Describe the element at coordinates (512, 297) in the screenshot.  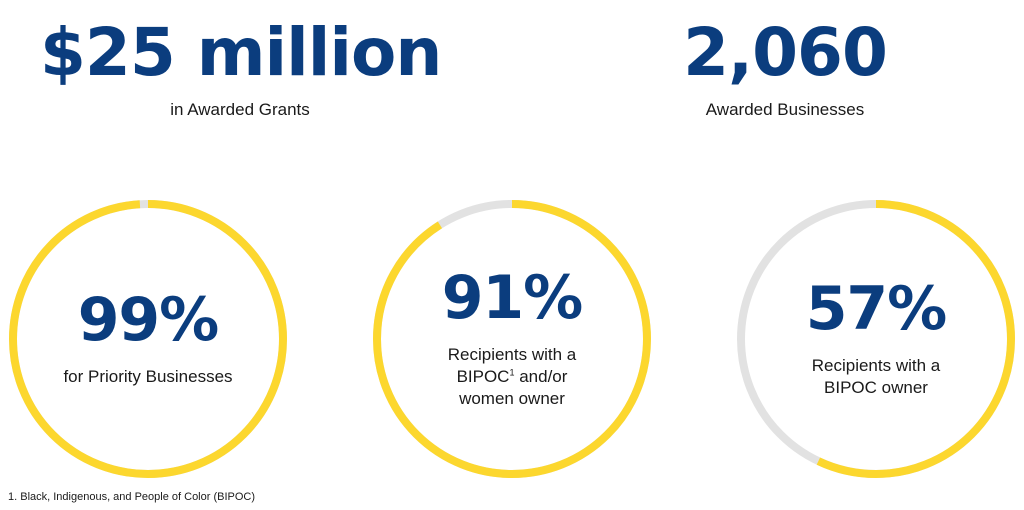
I see `ring-percent: 91%` at that location.